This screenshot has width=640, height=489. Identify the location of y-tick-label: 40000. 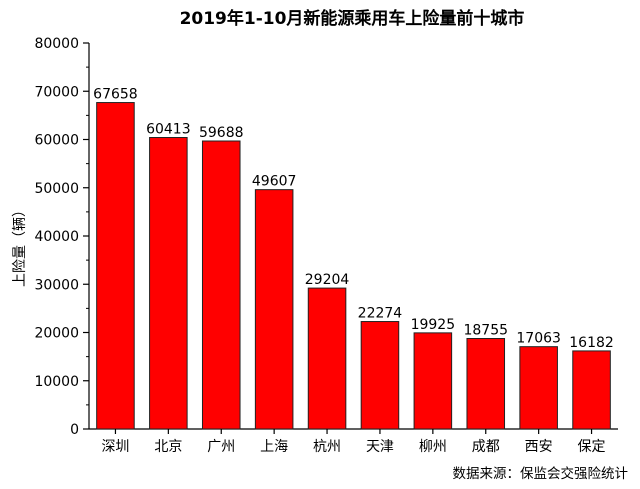
(56, 237).